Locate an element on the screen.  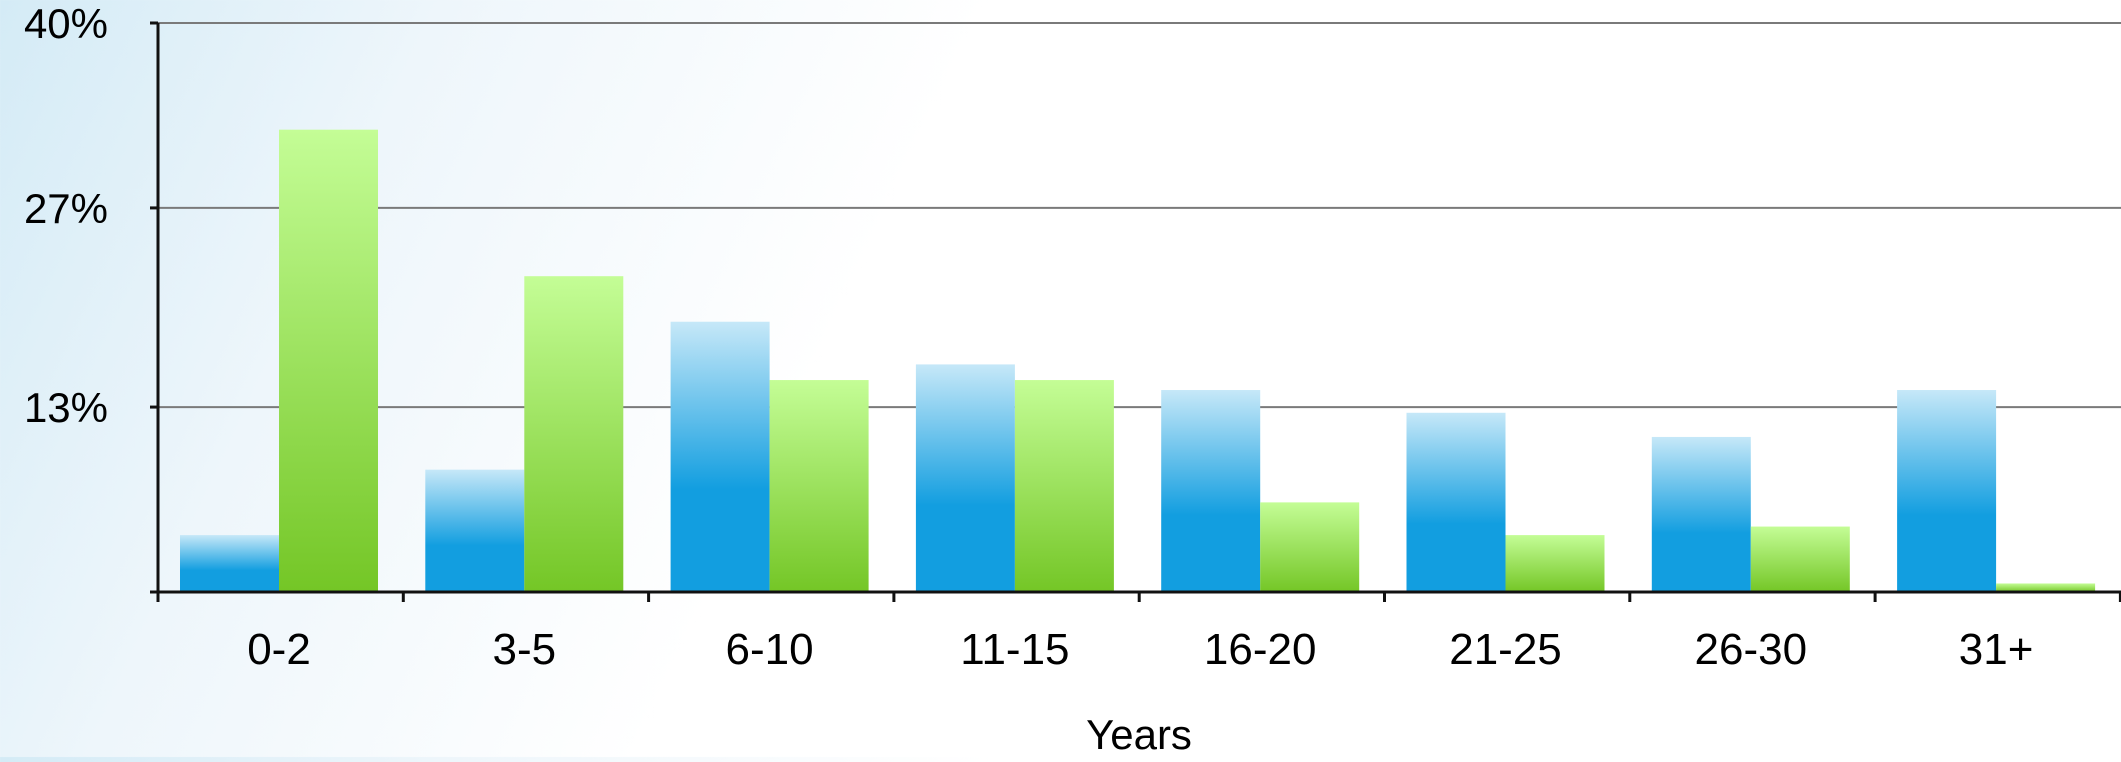
y-tick-label: 27% is located at coordinates (66, 208).